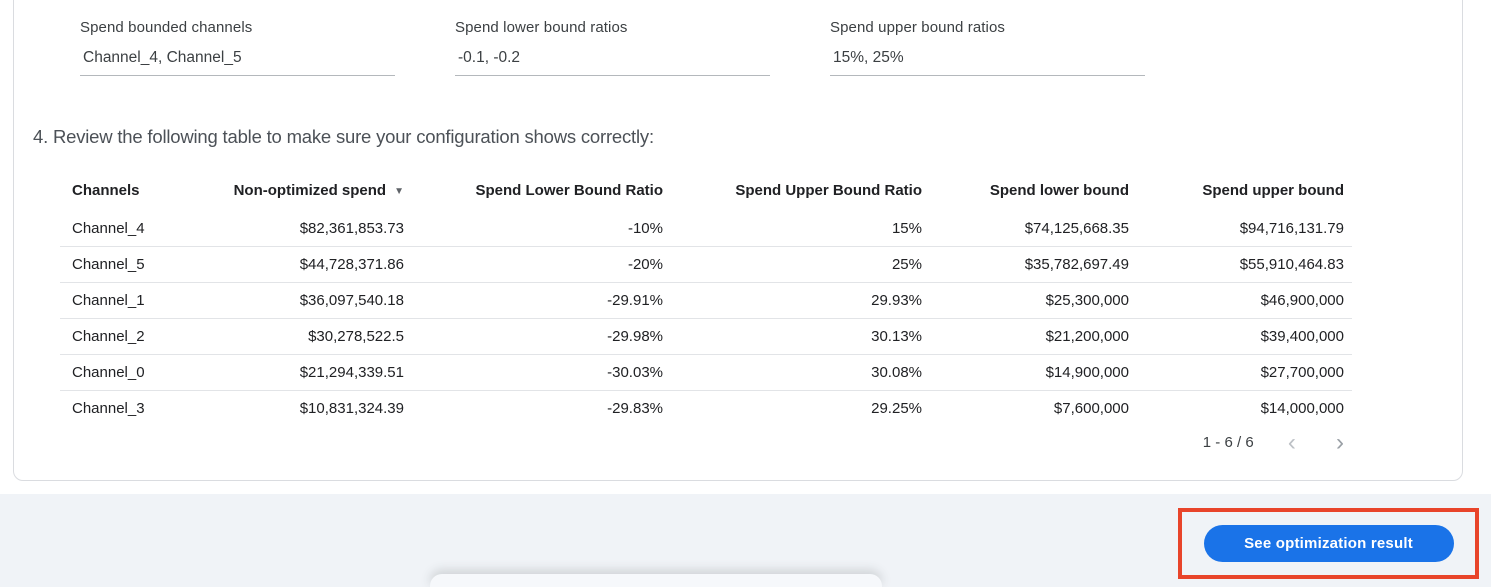  I want to click on lower-bound-cell: $25,300,000, so click(1087, 300).